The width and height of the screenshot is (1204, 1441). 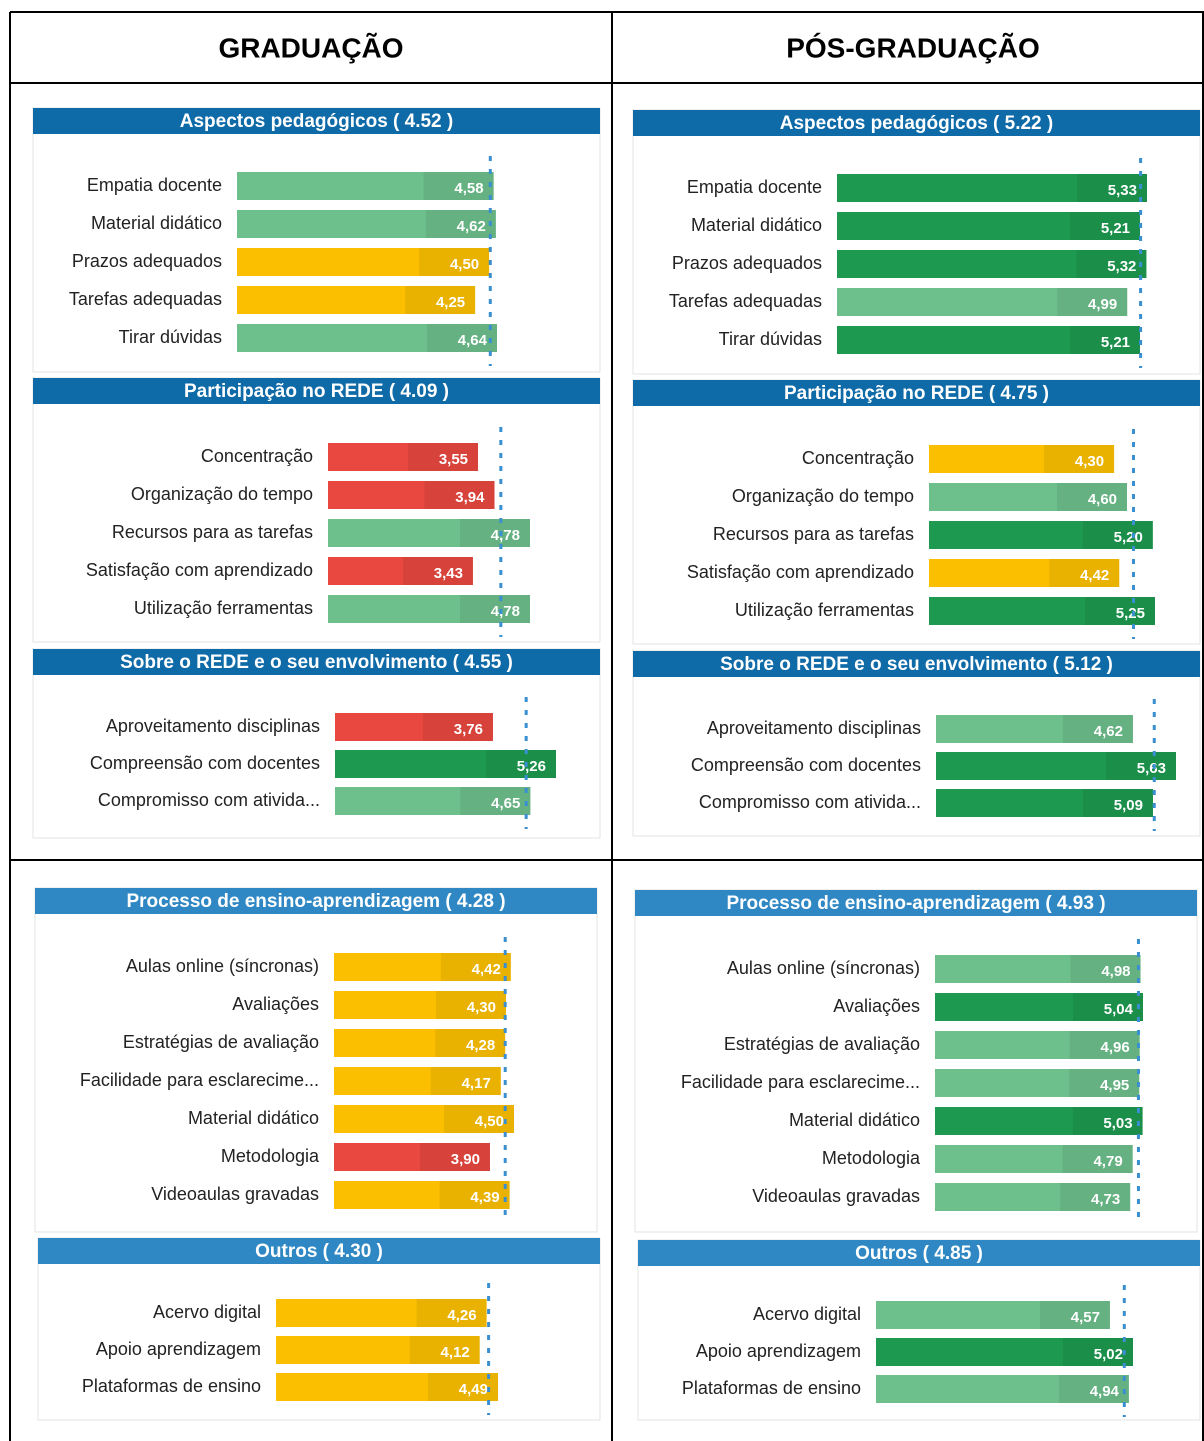 I want to click on value-label: 4,78, so click(x=505, y=611).